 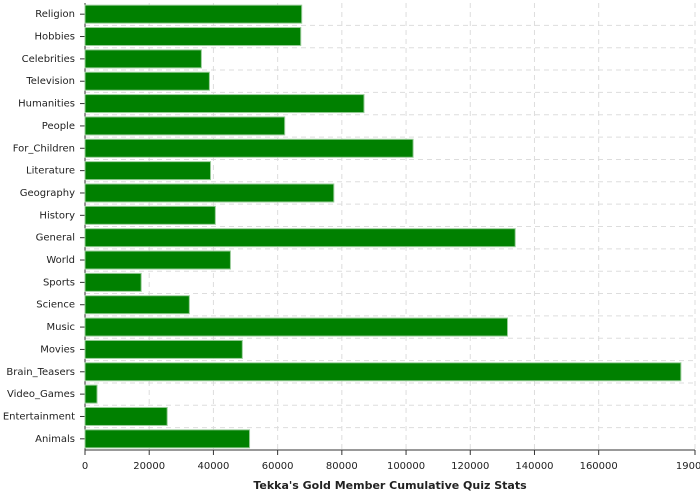 I want to click on y-tick-label: Religion, so click(x=55, y=14).